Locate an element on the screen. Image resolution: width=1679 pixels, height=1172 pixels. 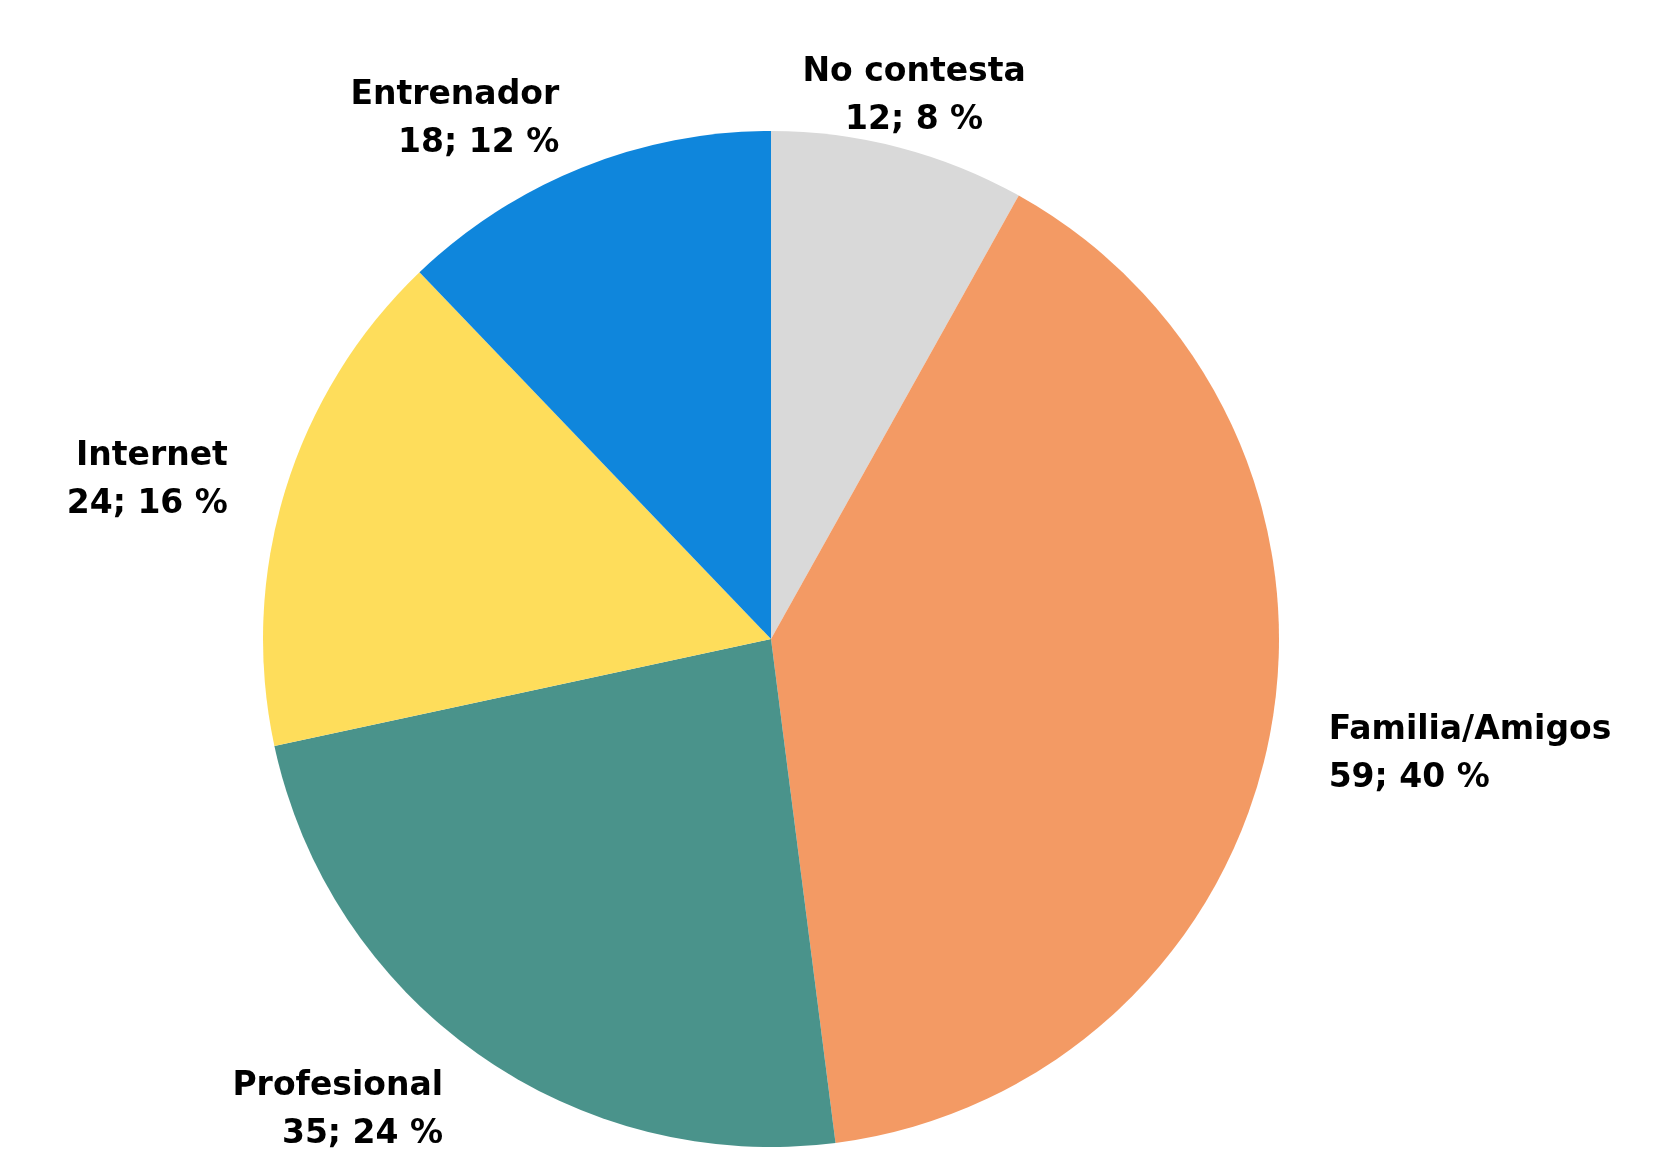
data-label: 35; 24 % is located at coordinates (362, 1131).